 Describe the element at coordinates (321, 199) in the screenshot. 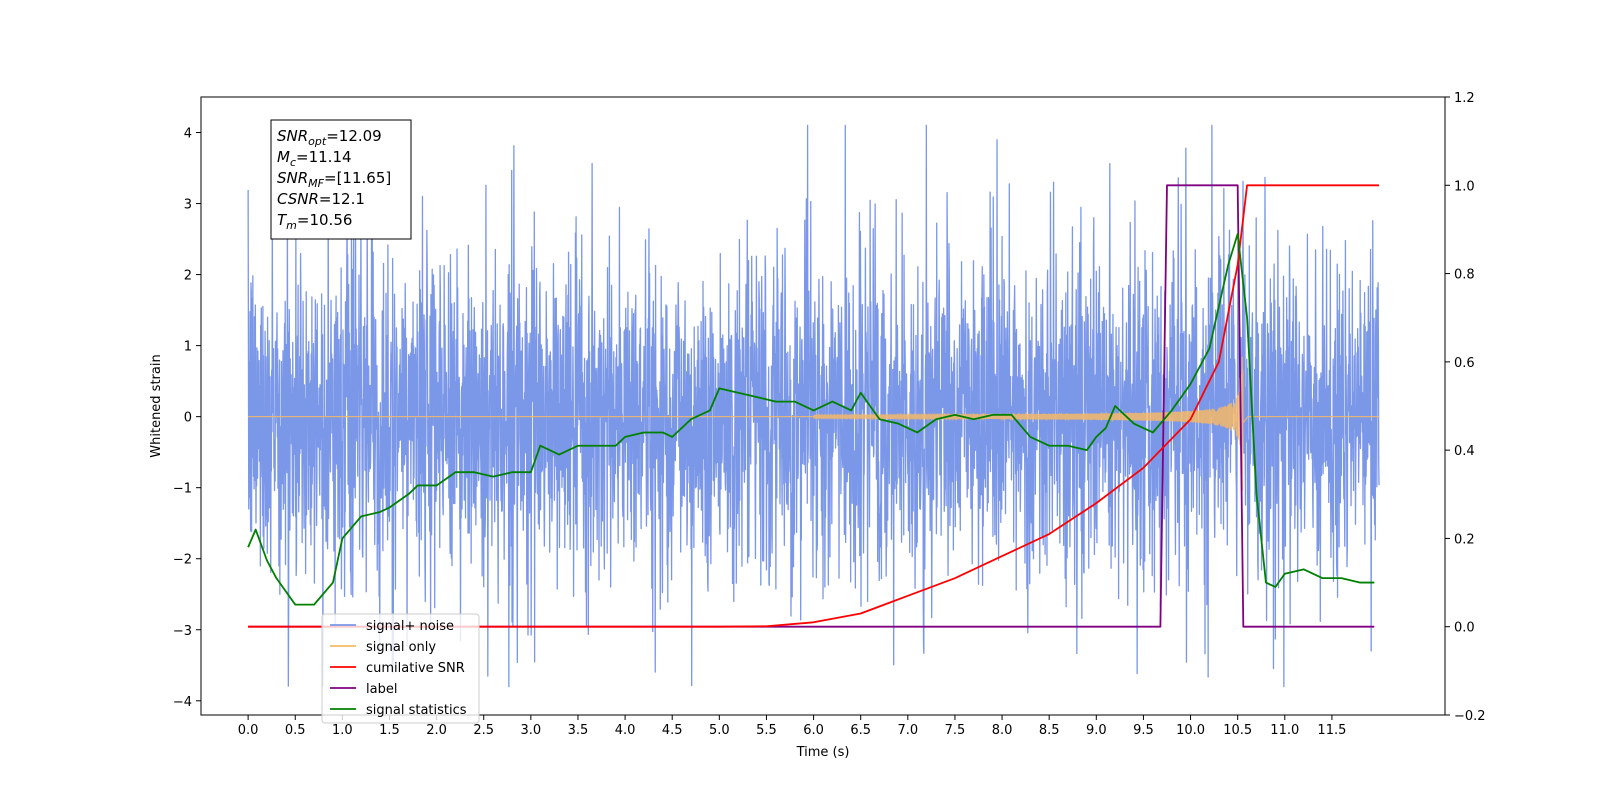

I see `annotation-line: CSNR=12.1` at that location.